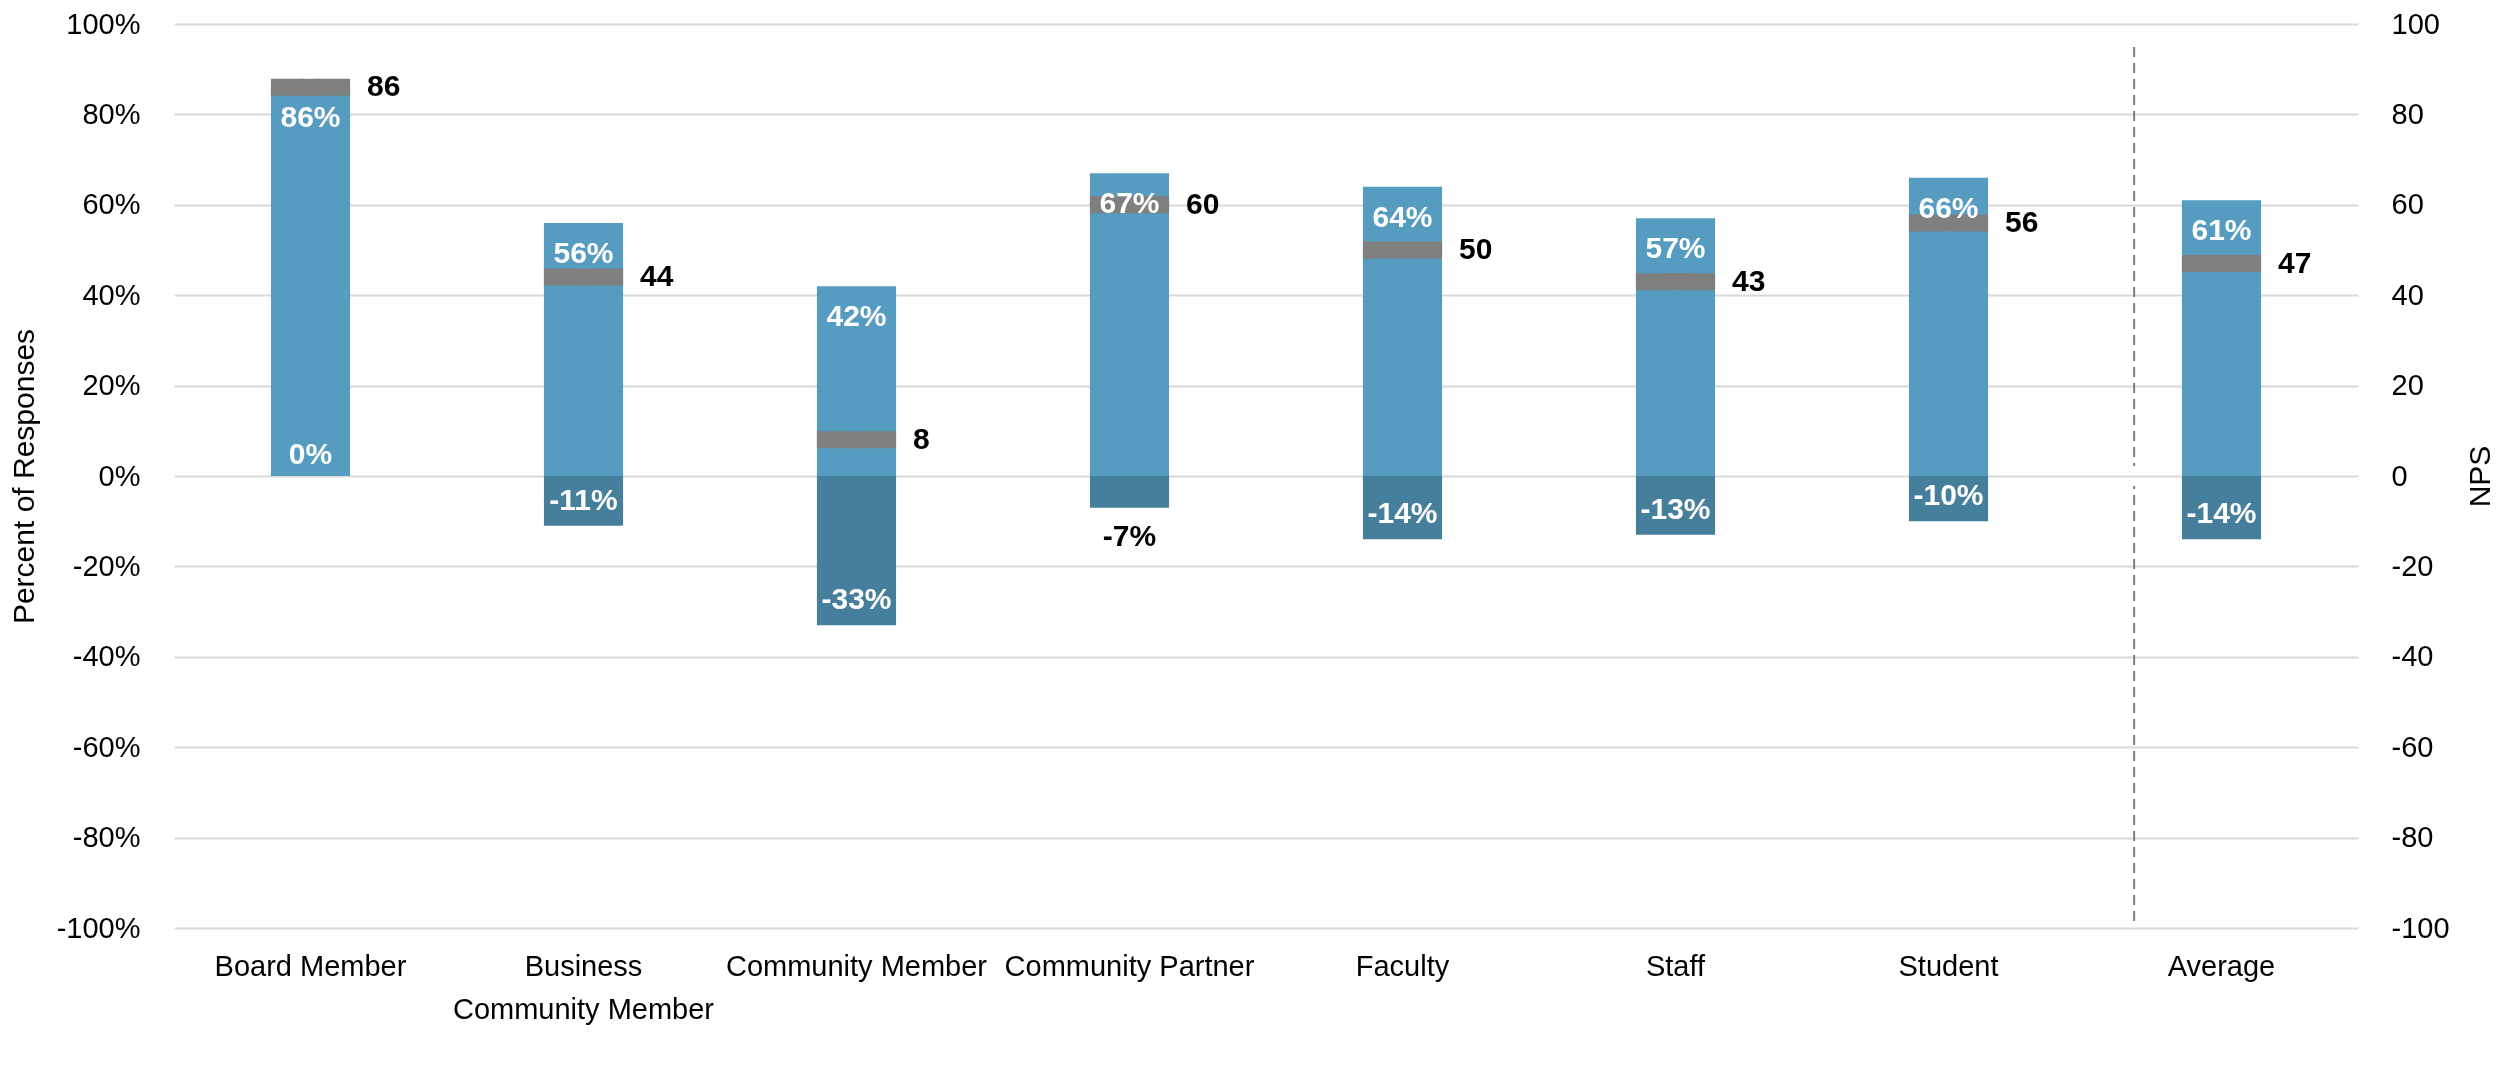  What do you see at coordinates (2022, 221) in the screenshot?
I see `data-label: 56` at bounding box center [2022, 221].